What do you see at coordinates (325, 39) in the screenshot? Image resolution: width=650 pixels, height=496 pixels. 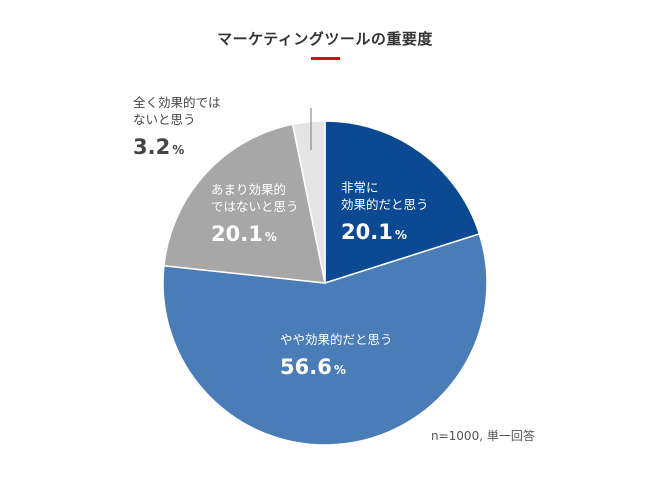 I see `chart-title: マーケティングツールの重要度` at bounding box center [325, 39].